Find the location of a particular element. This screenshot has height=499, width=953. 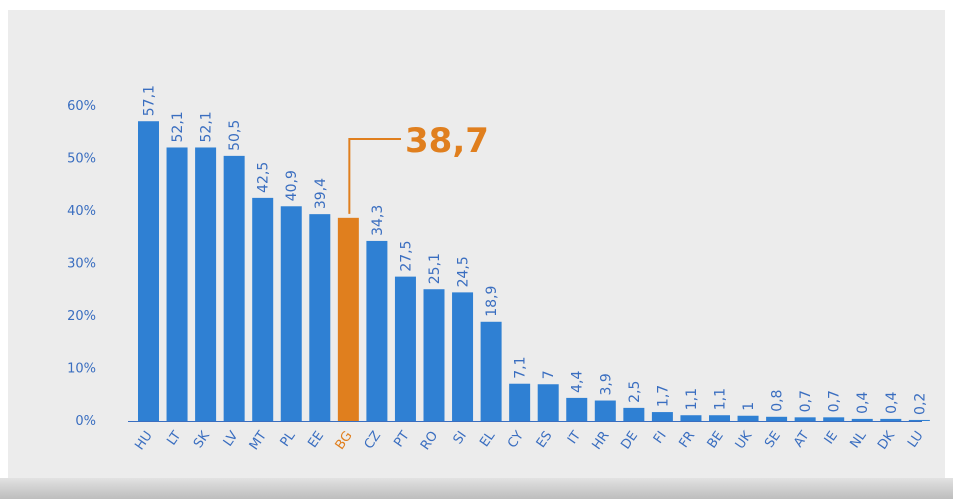

x-tick-label: HR is located at coordinates (600, 441).